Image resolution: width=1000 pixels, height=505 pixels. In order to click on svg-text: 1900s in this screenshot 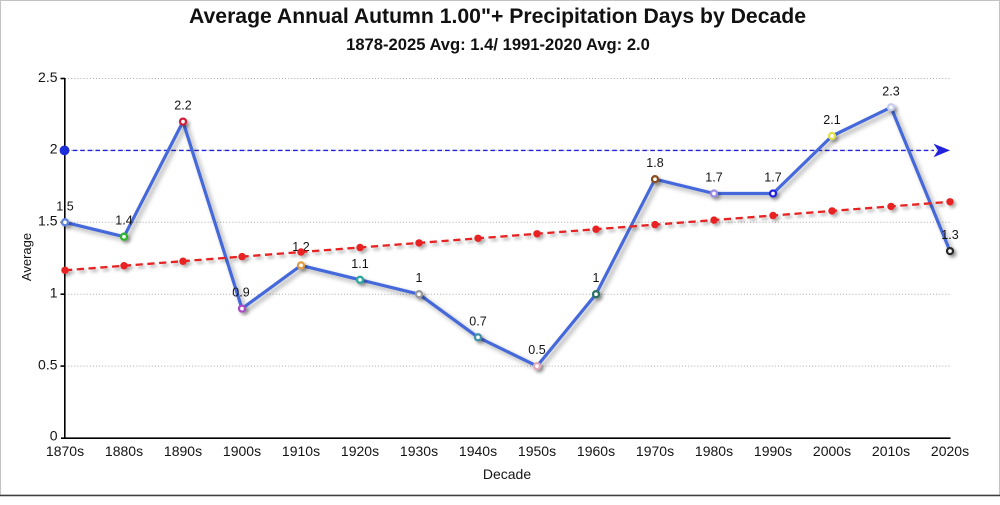, I will do `click(242, 451)`.